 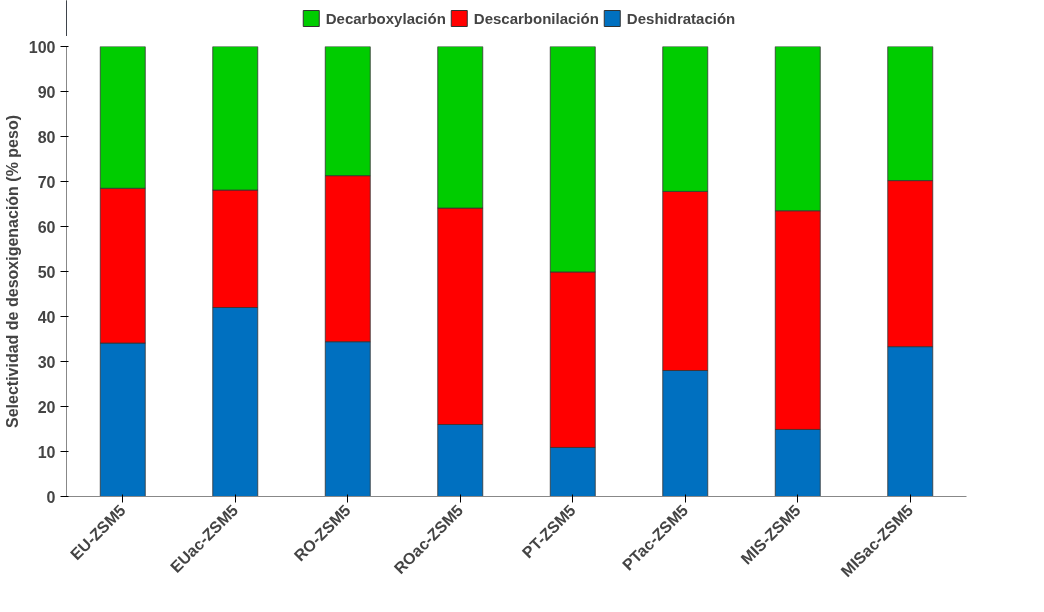 I want to click on legend-label: Decarboxylación, so click(x=385, y=18).